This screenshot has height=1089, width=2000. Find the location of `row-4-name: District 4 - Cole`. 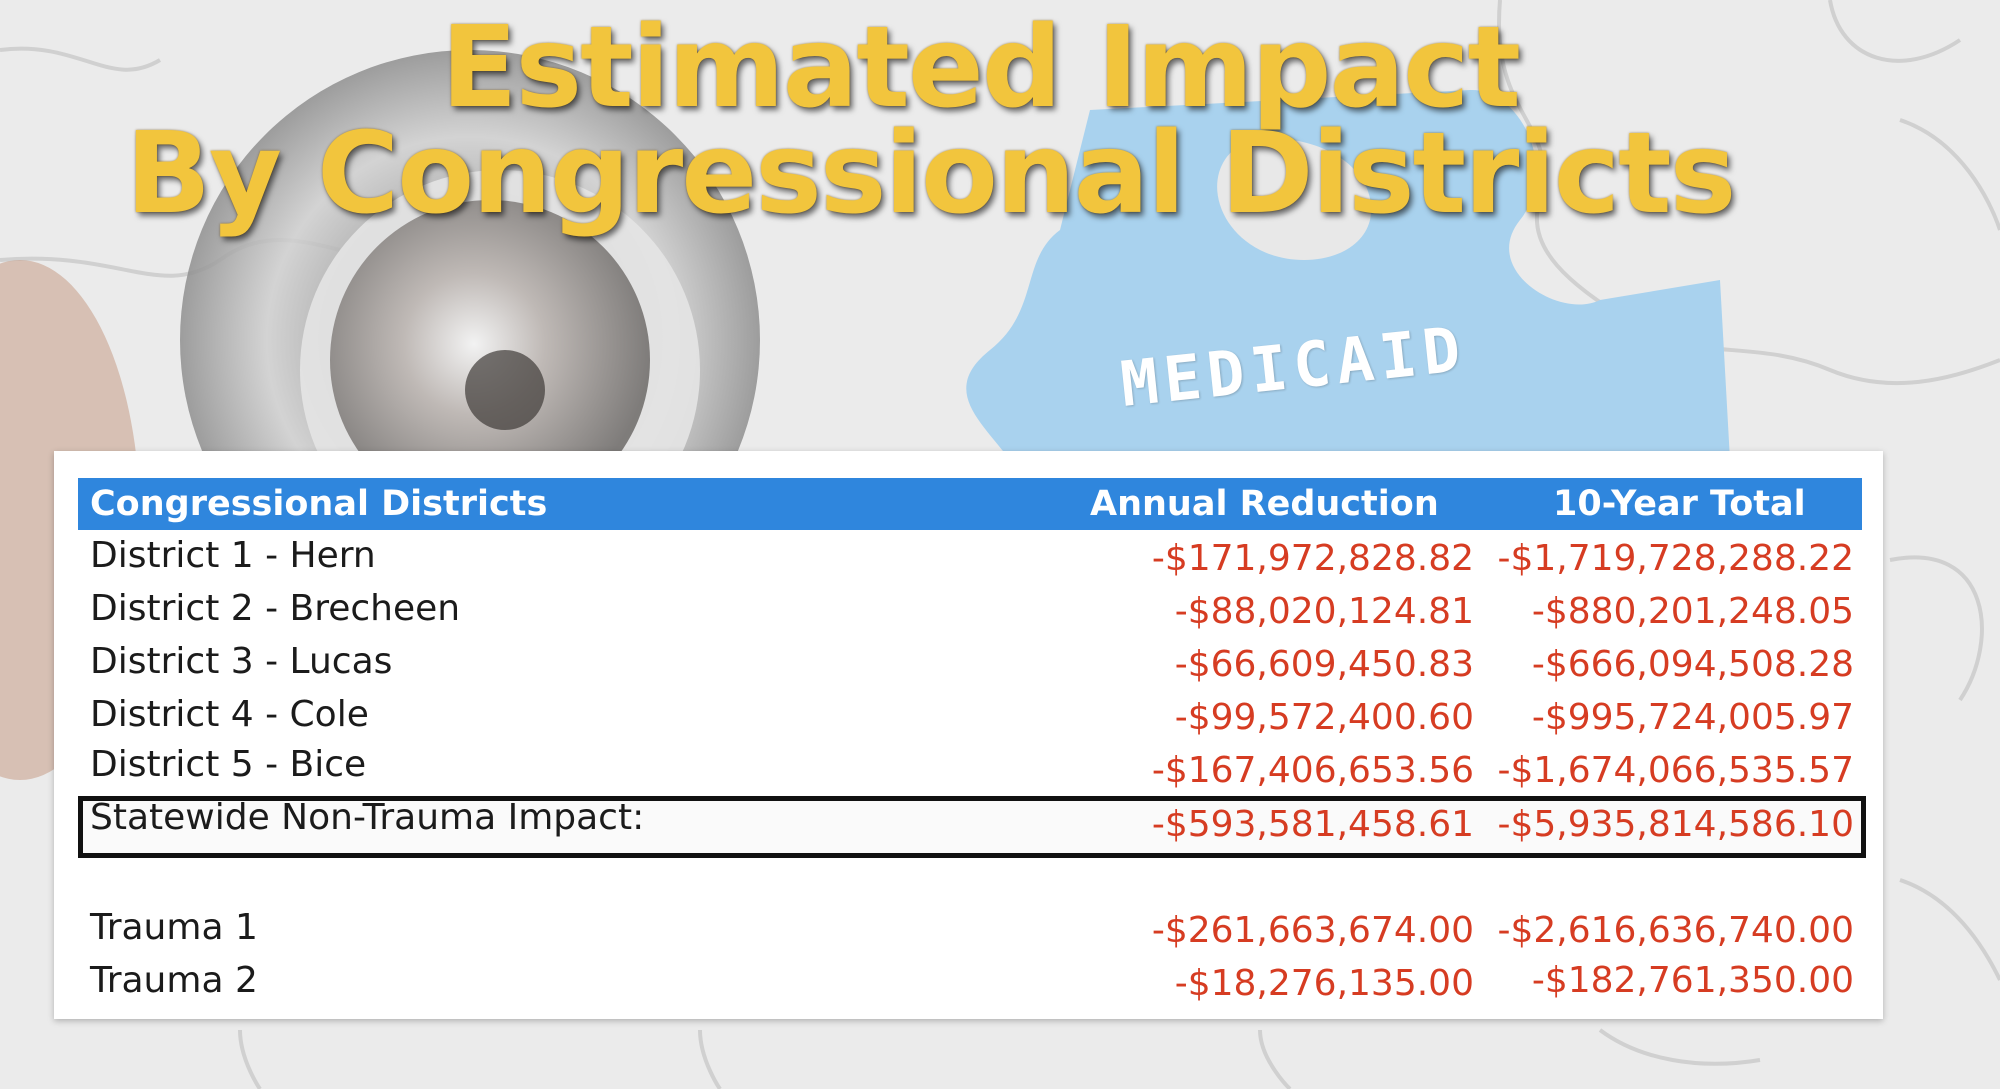

row-4-name: District 4 - Cole is located at coordinates (229, 714).